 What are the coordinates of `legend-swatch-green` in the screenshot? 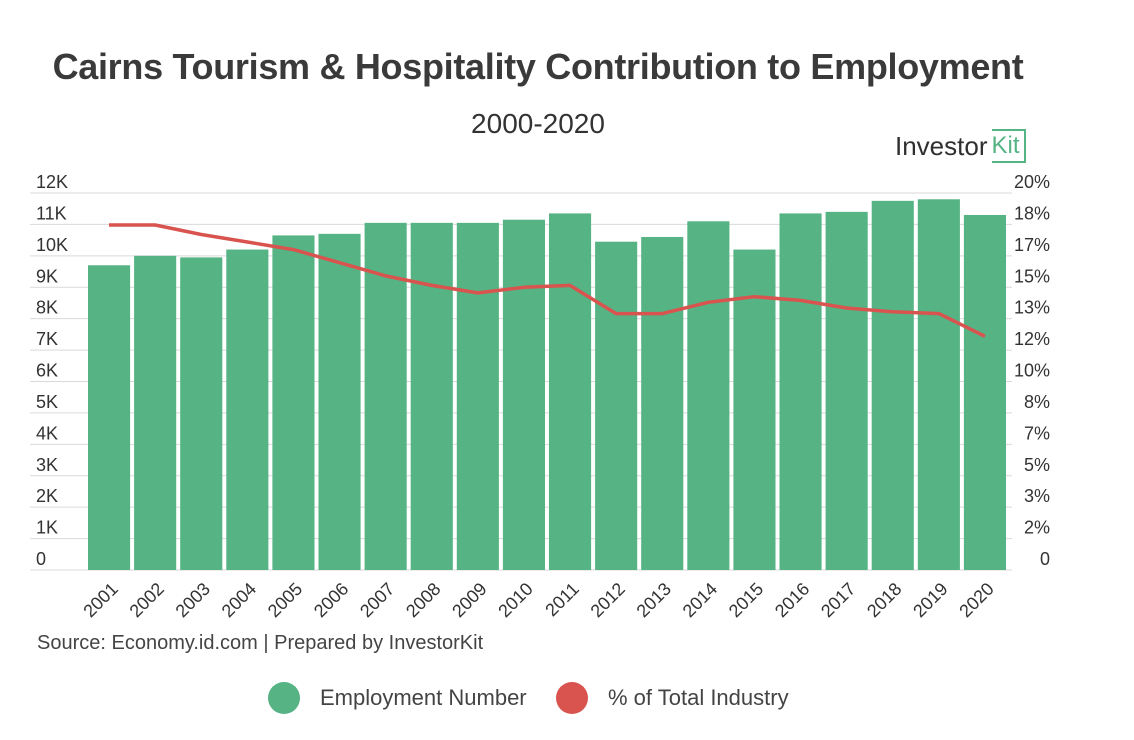 It's located at (284, 698).